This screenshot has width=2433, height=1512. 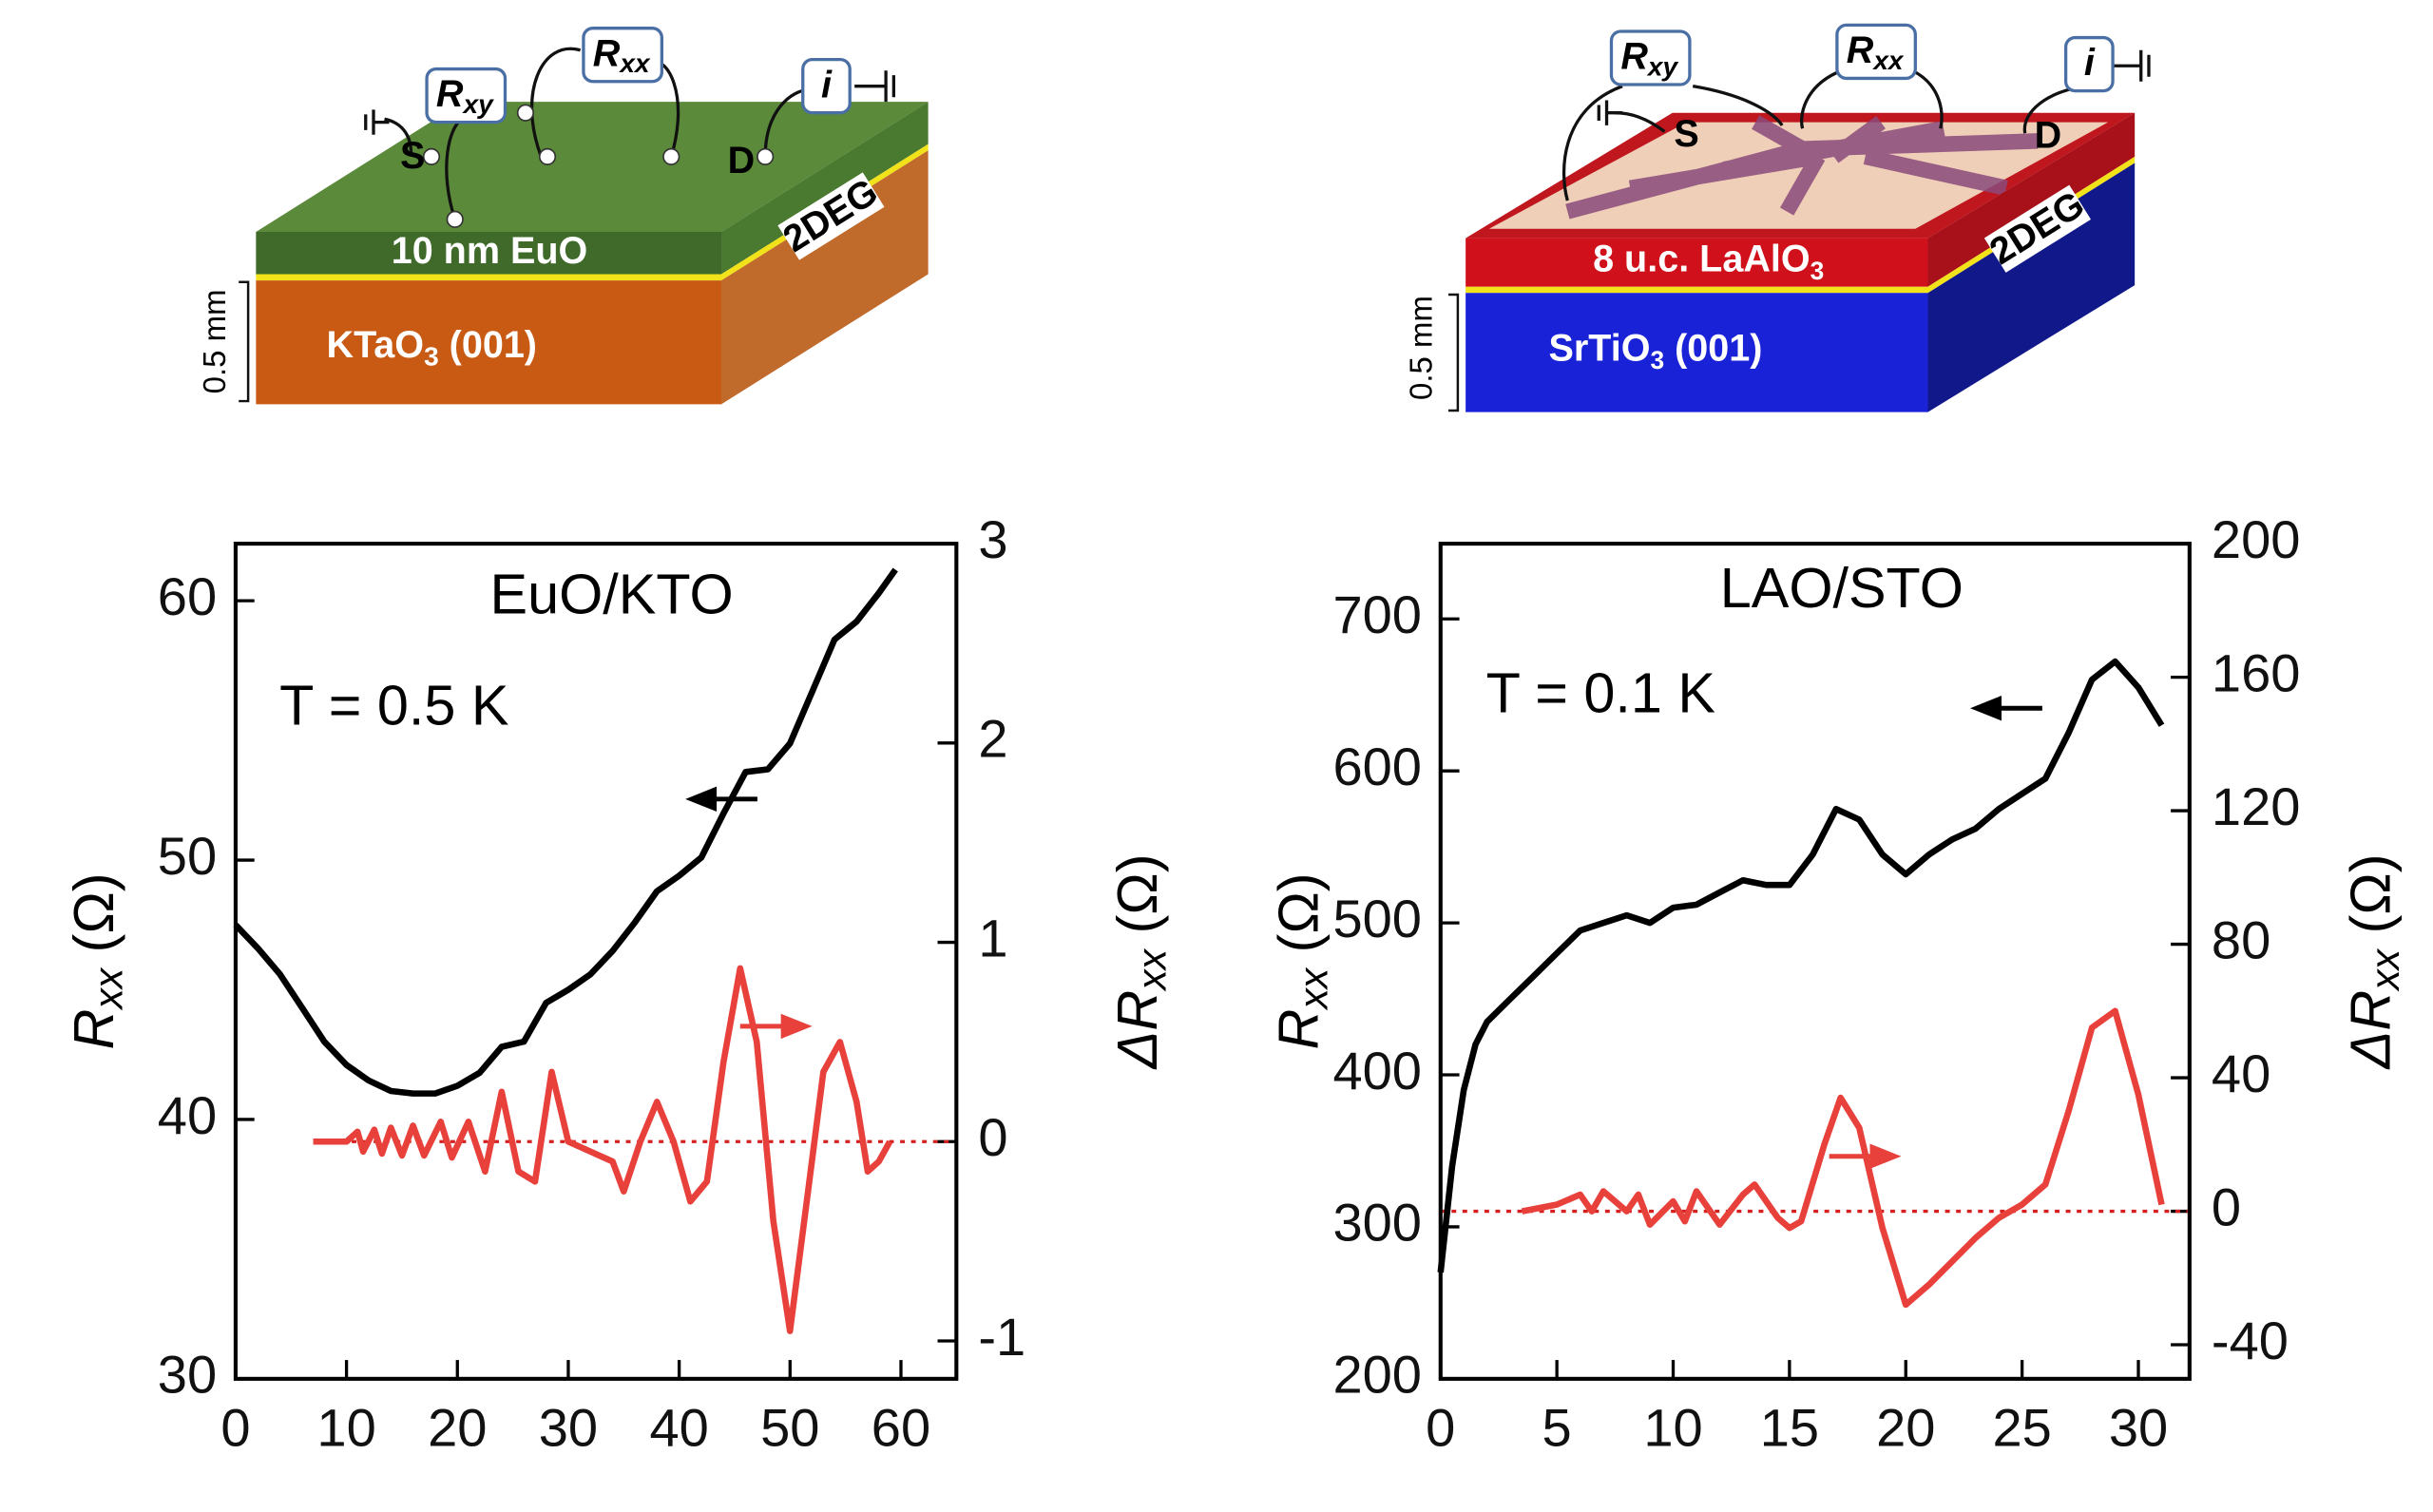 What do you see at coordinates (488, 345) in the screenshot?
I see `substrate-label: (001)` at bounding box center [488, 345].